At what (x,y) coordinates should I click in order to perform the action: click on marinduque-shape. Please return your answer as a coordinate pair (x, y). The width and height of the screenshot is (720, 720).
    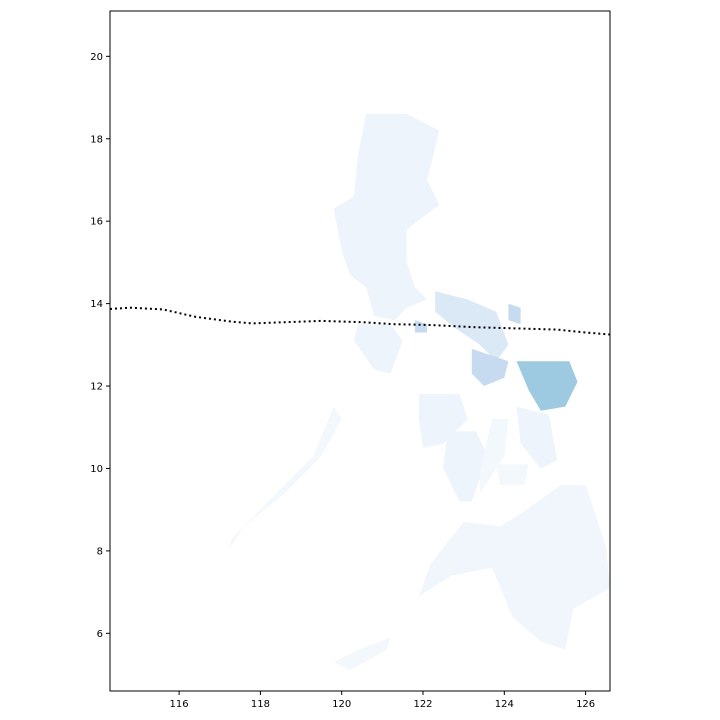
    Looking at the image, I should click on (421, 326).